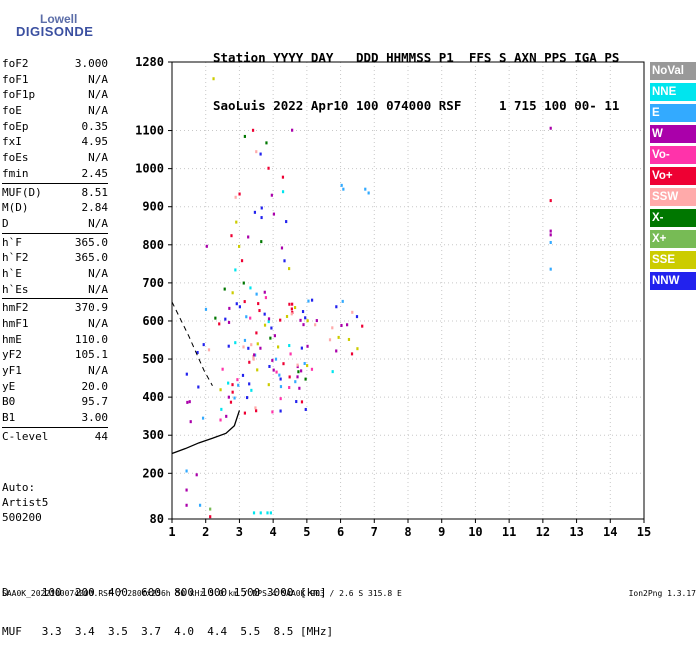 The width and height of the screenshot is (700, 651). Describe the element at coordinates (543, 532) in the screenshot. I see `x-tick-label: 12` at that location.